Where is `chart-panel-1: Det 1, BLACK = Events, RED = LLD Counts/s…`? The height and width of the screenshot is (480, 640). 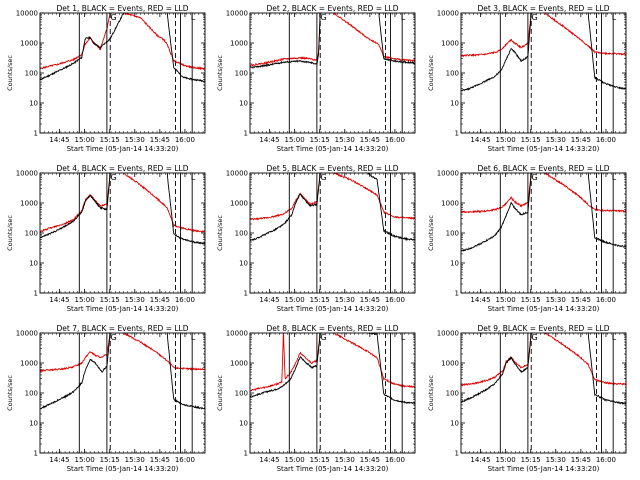 chart-panel-1: Det 1, BLACK = Events, RED = LLD Counts/s… is located at coordinates (106, 78).